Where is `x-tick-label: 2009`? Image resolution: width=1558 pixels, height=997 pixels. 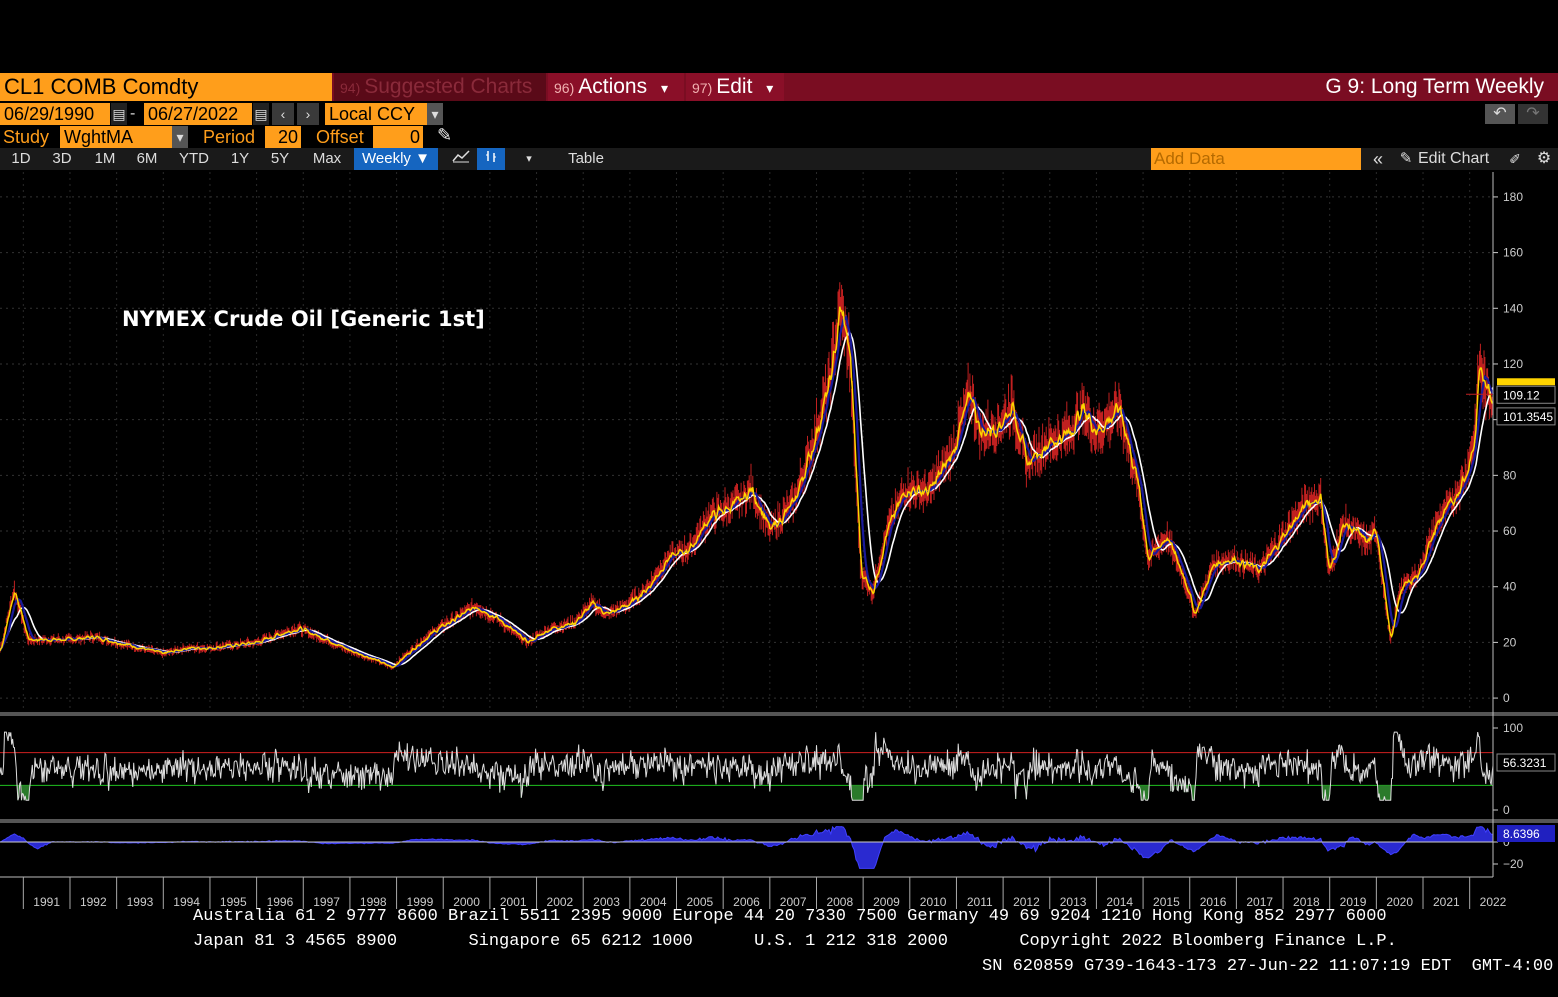
x-tick-label: 2009 is located at coordinates (886, 902).